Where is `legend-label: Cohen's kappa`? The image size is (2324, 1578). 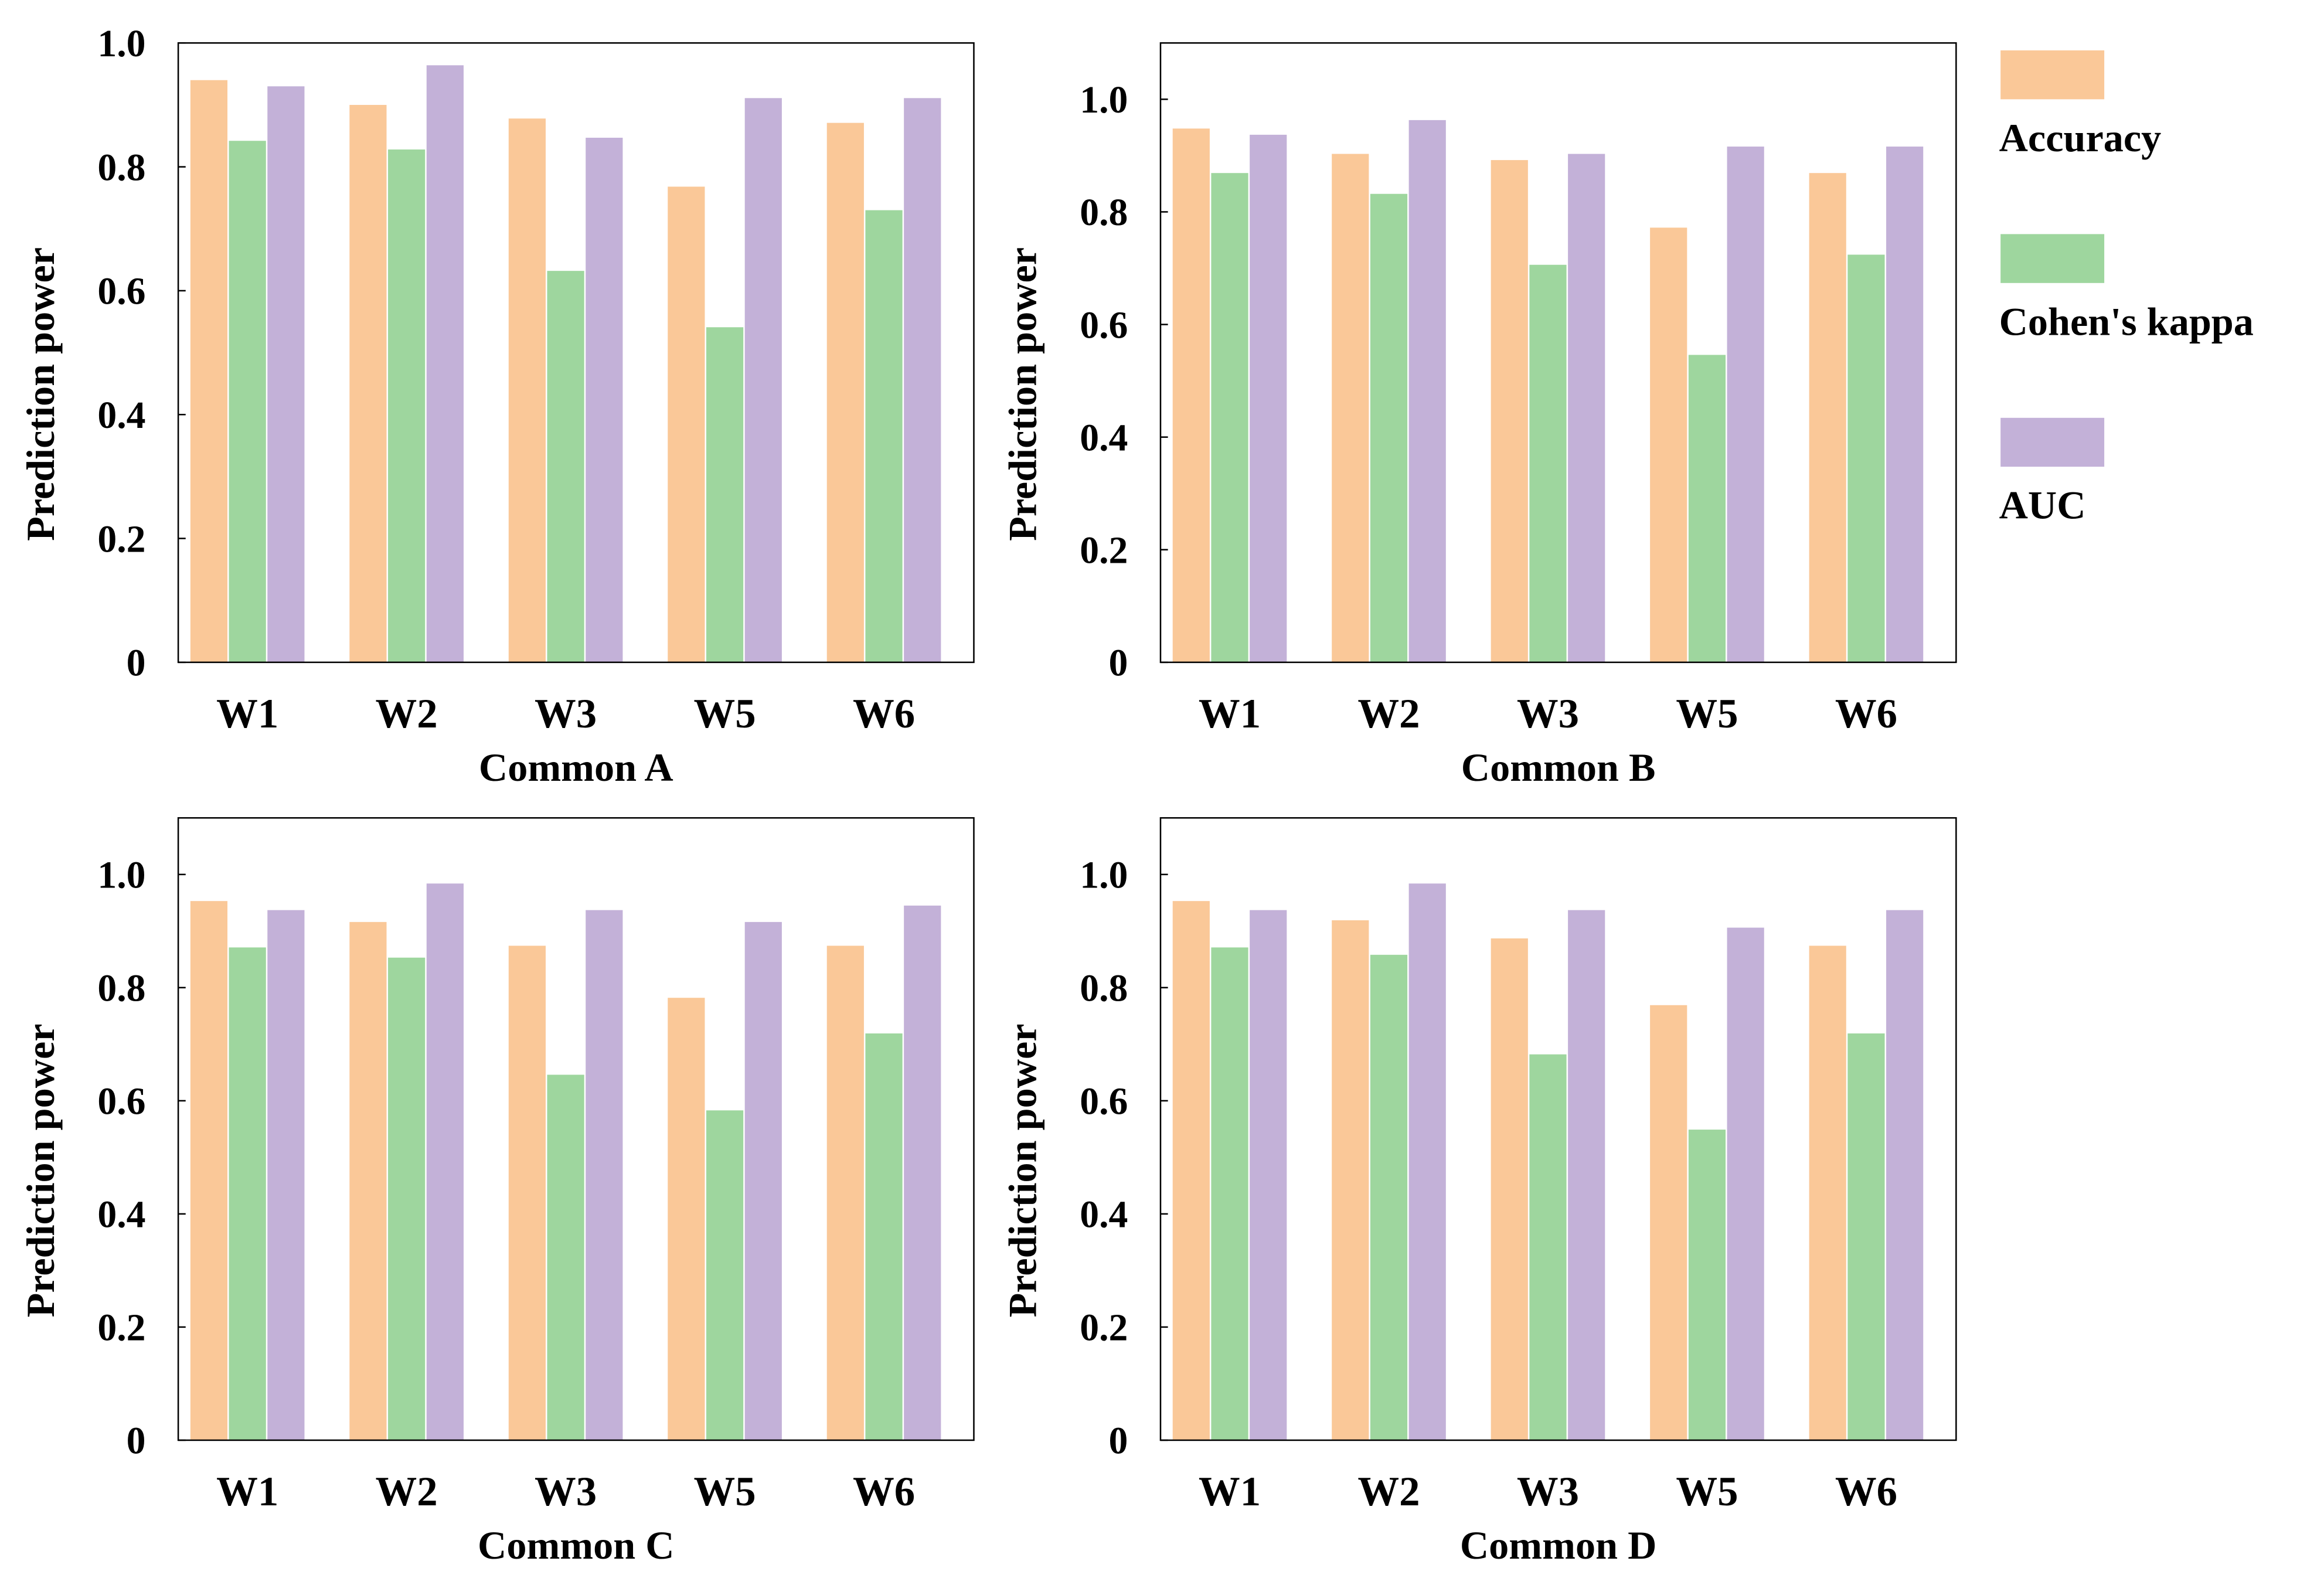
legend-label: Cohen's kappa is located at coordinates (2126, 321).